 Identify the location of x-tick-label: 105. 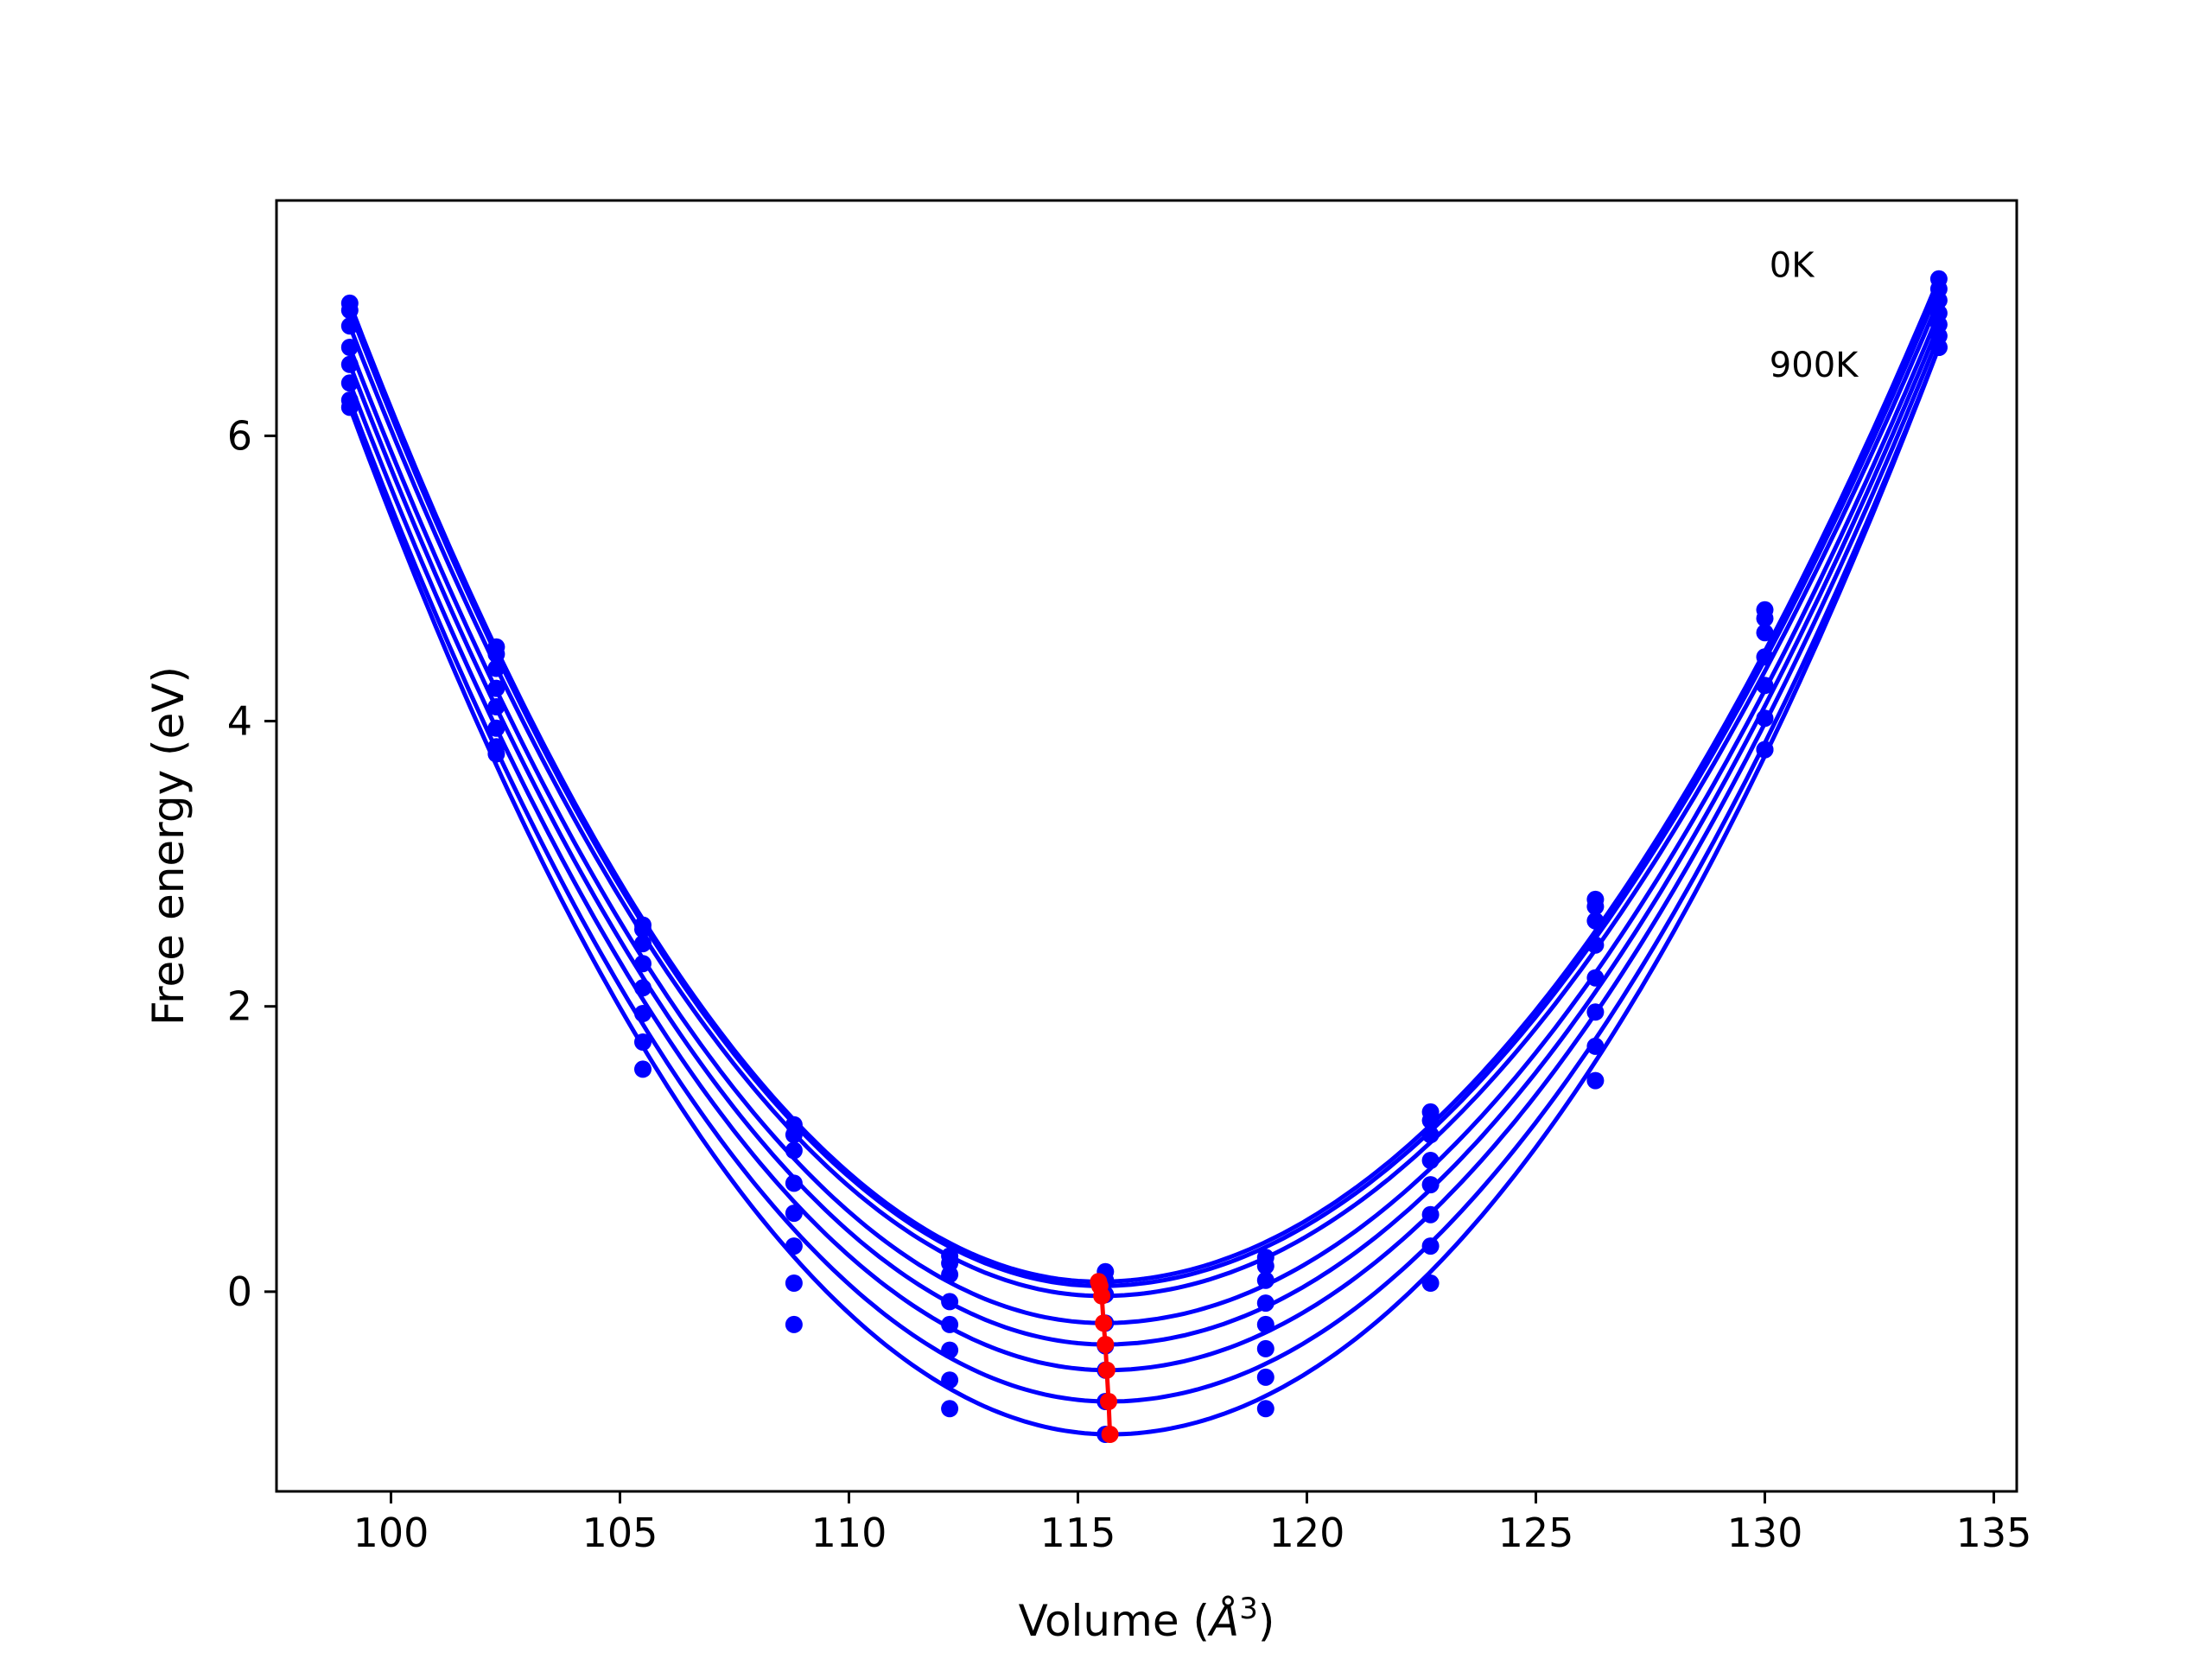
(620, 1533).